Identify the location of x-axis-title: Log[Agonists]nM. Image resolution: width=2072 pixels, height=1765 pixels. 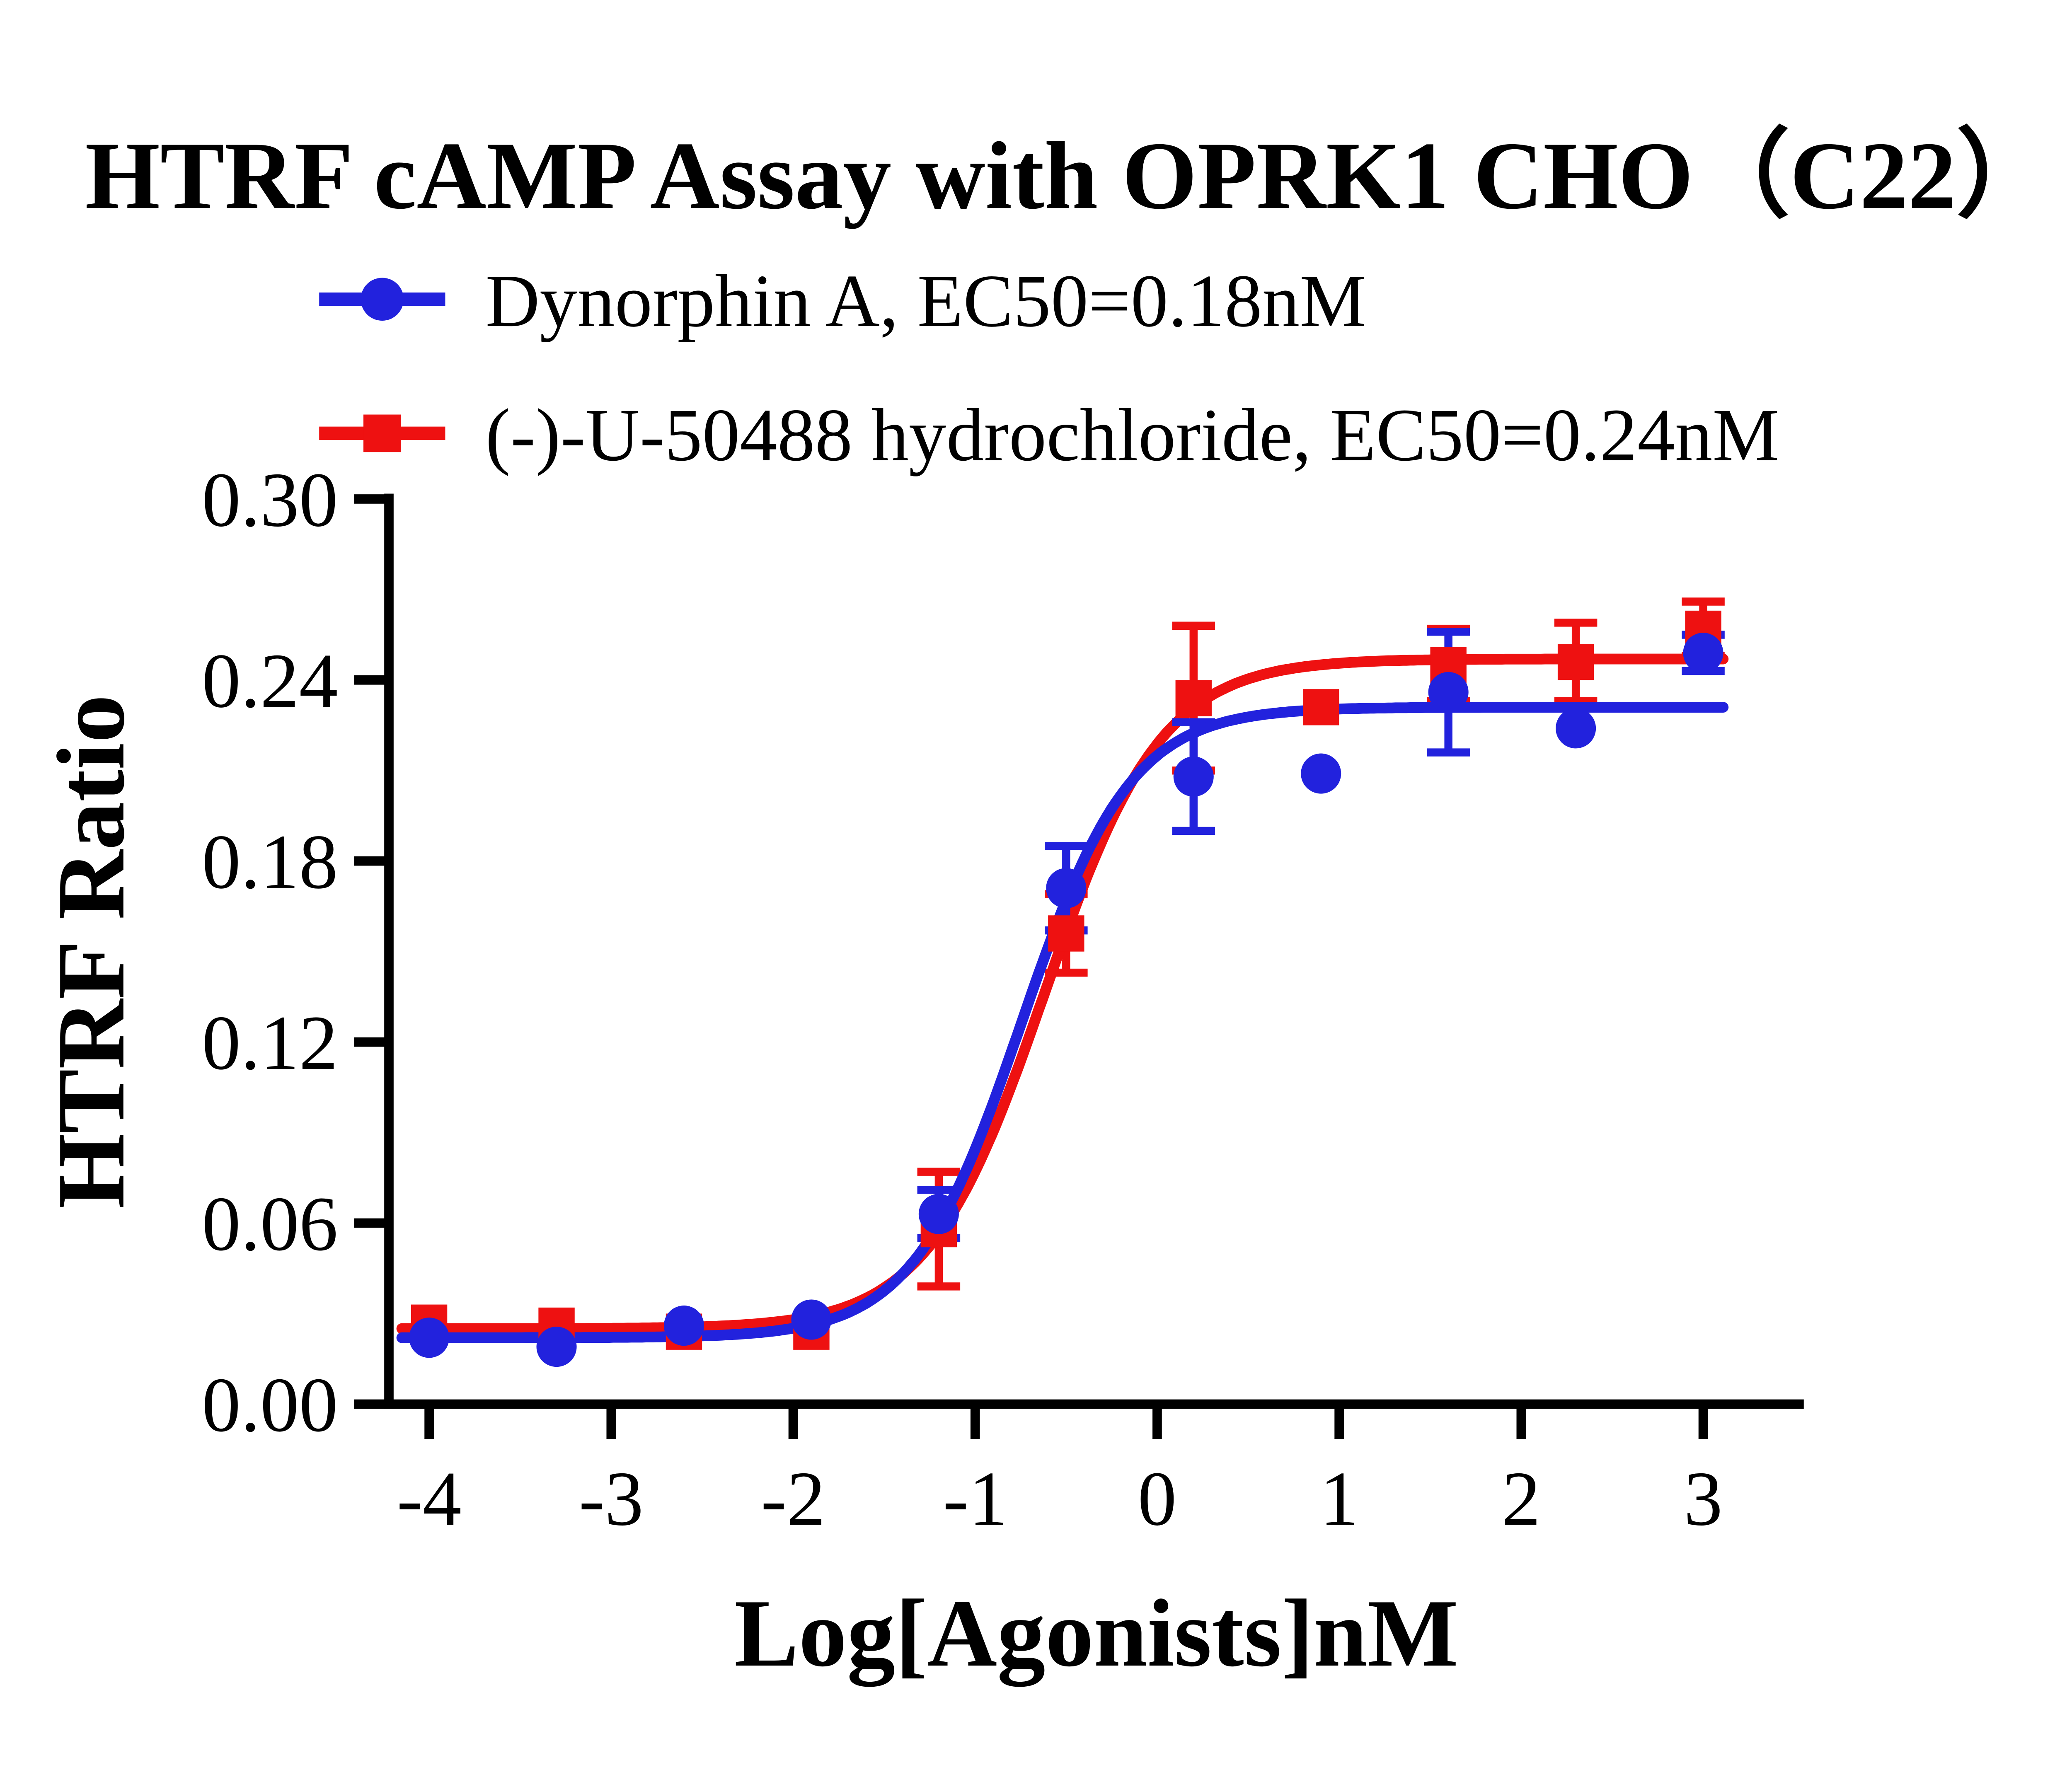
(1096, 1633).